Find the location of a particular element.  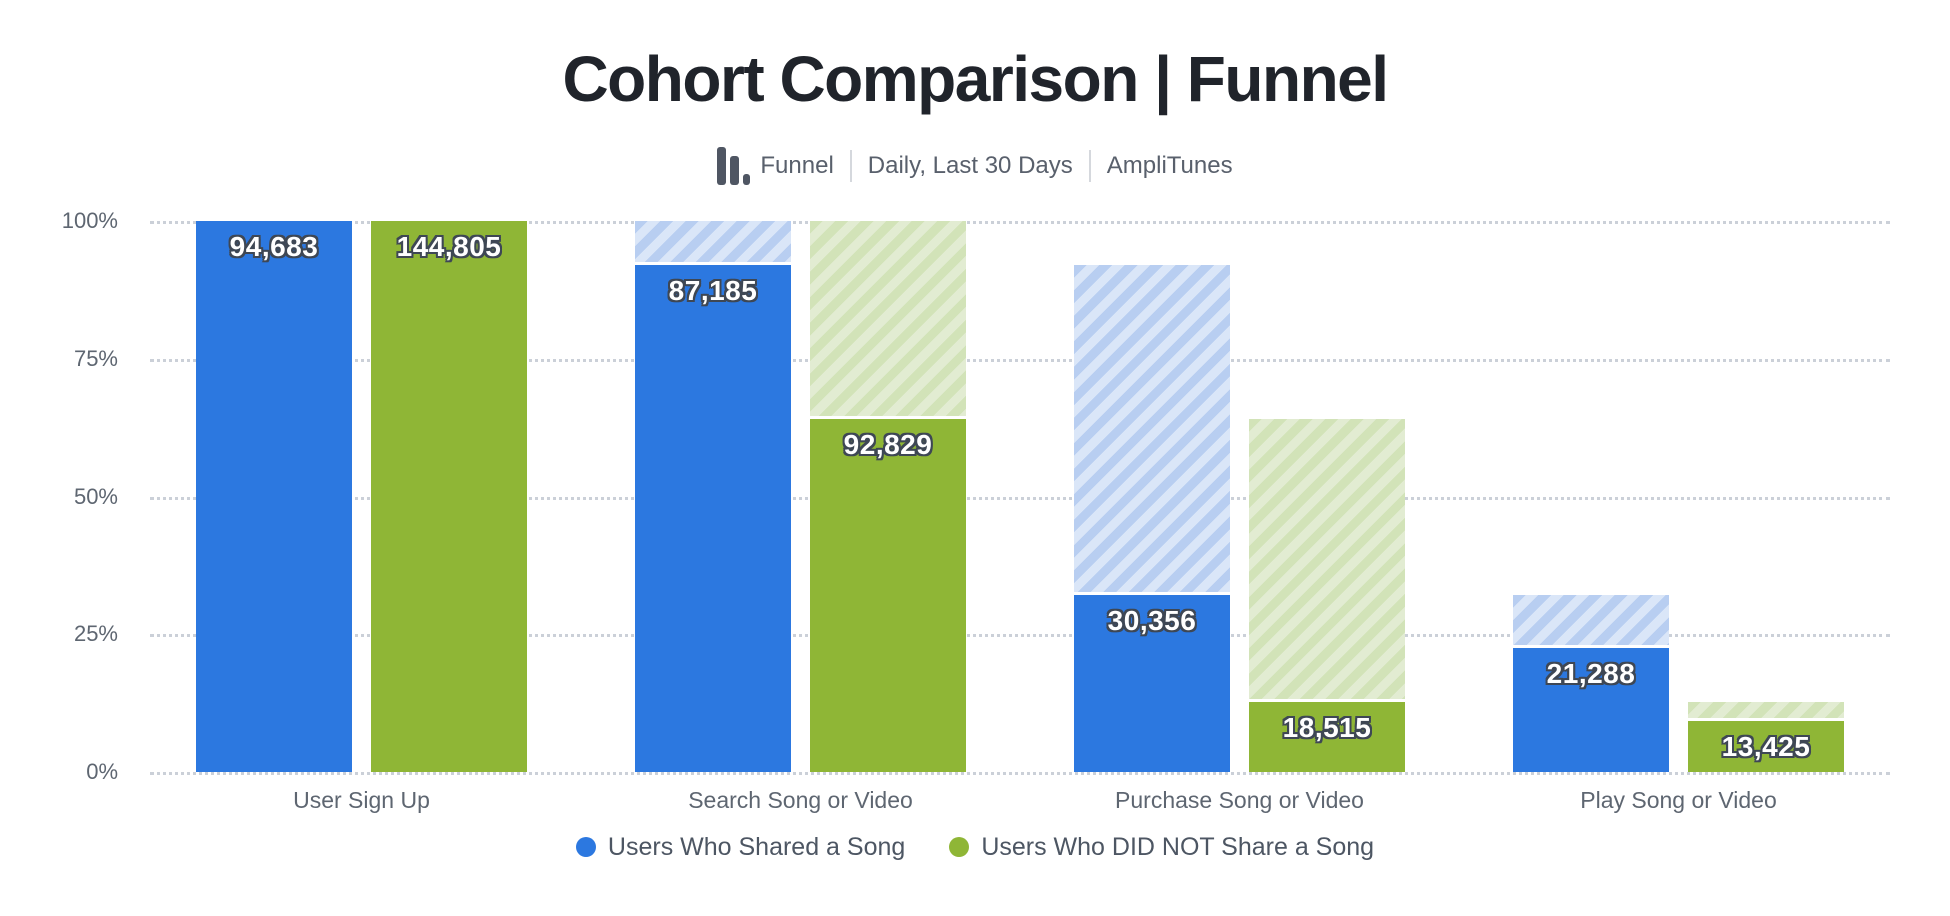

bar-value-label: 87,185 is located at coordinates (713, 290).